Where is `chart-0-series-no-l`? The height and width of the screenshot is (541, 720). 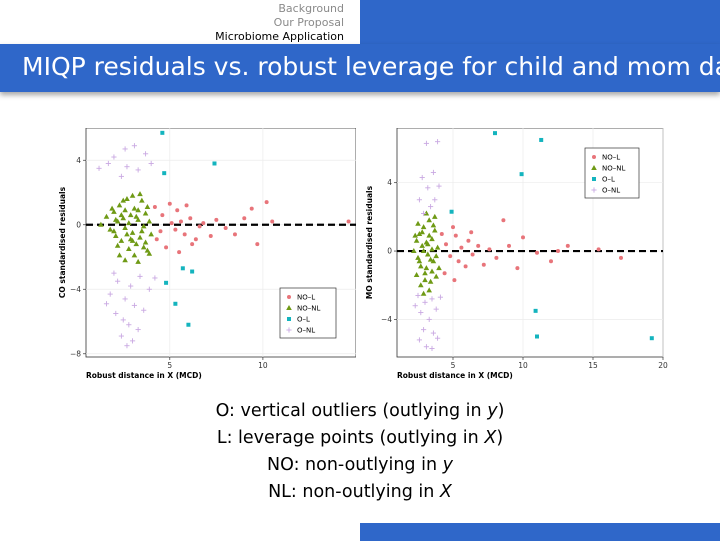 chart-0-series-no-l is located at coordinates (251, 227).